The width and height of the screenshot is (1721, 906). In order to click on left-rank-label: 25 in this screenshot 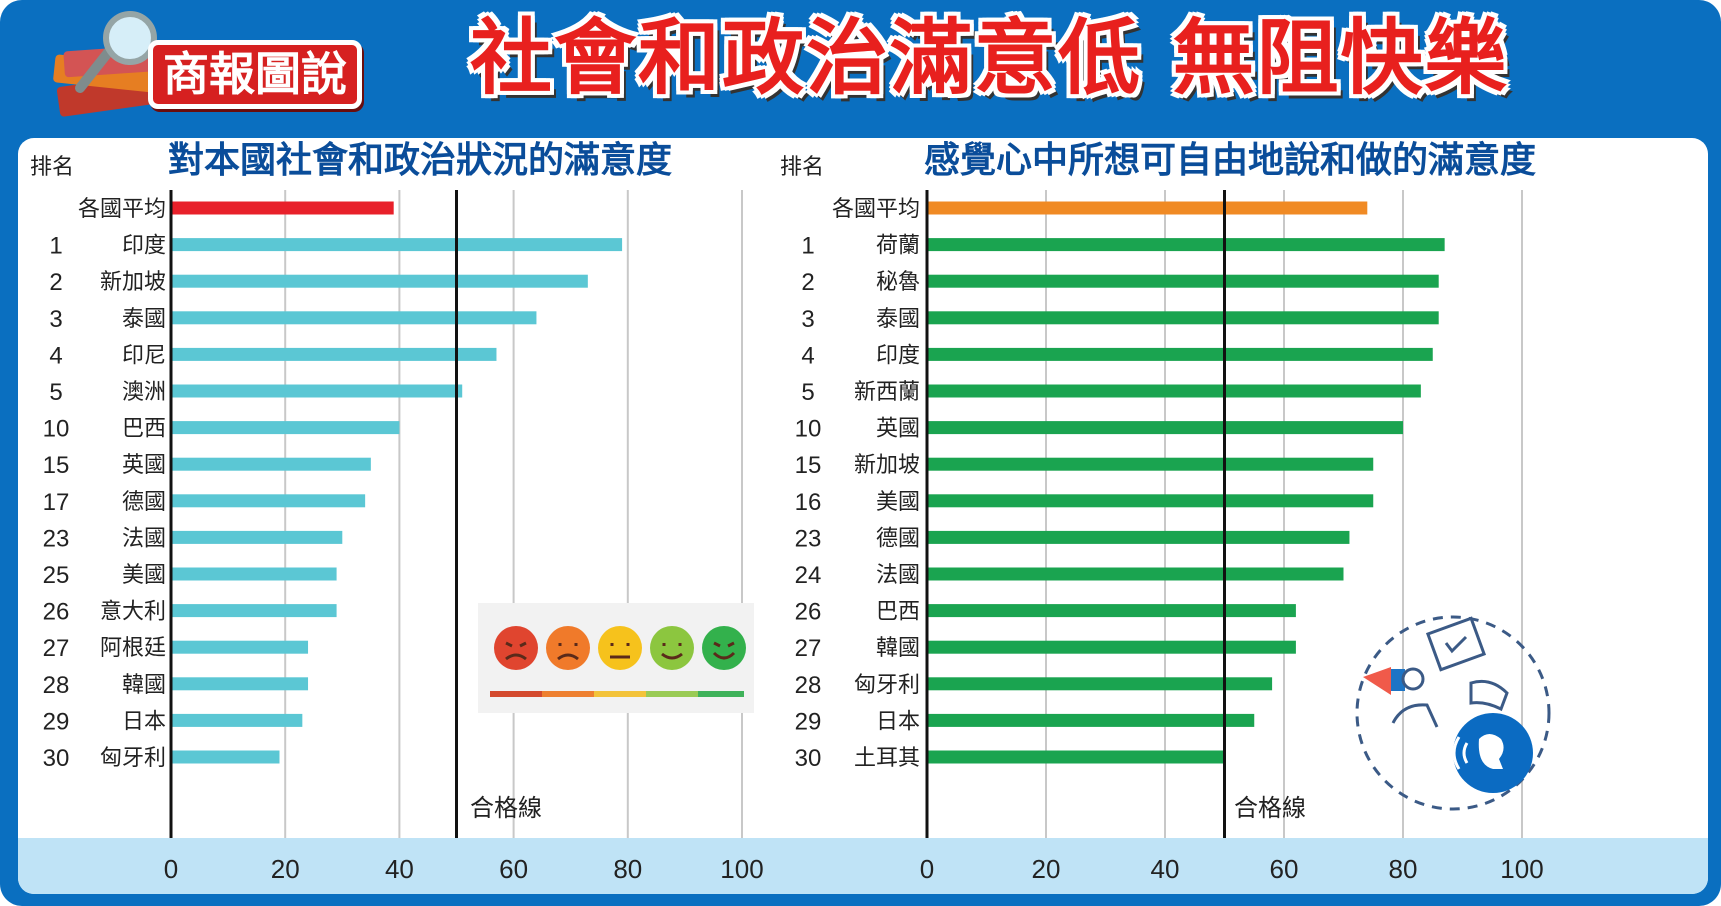, I will do `click(56, 575)`.